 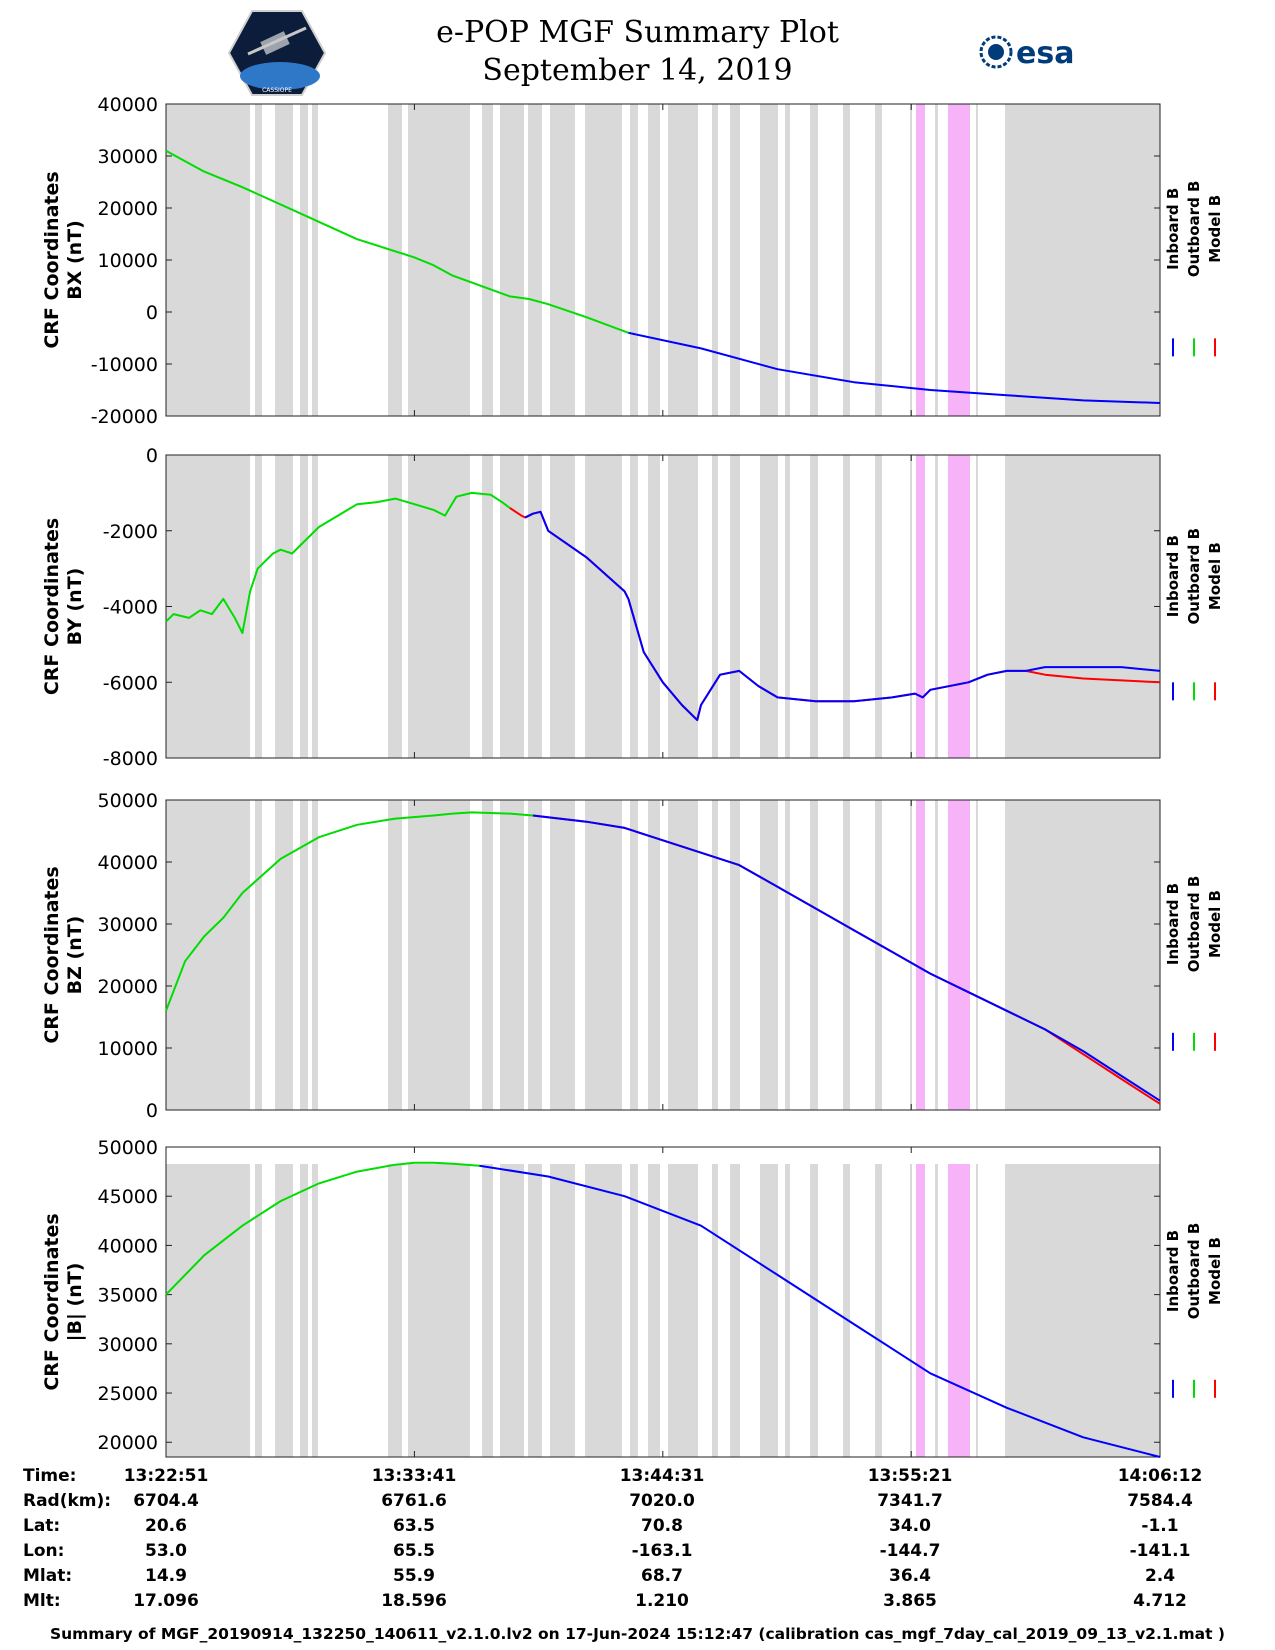 What do you see at coordinates (637, 70) in the screenshot?
I see `plot-date: September 14, 2019` at bounding box center [637, 70].